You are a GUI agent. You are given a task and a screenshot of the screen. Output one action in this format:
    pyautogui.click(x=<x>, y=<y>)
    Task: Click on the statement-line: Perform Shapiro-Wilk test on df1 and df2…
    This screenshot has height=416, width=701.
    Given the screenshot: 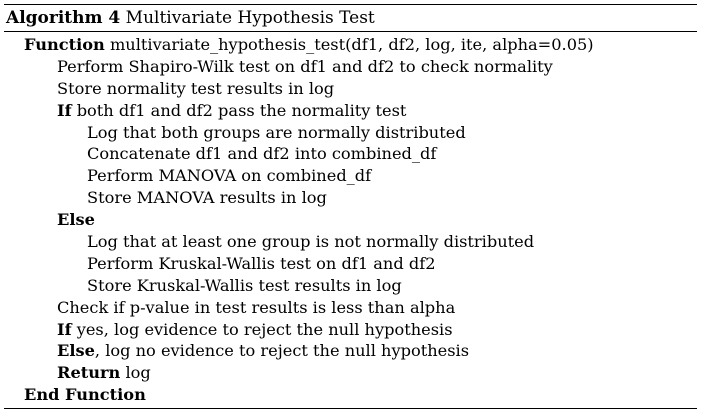 What is the action you would take?
    pyautogui.click(x=350, y=67)
    